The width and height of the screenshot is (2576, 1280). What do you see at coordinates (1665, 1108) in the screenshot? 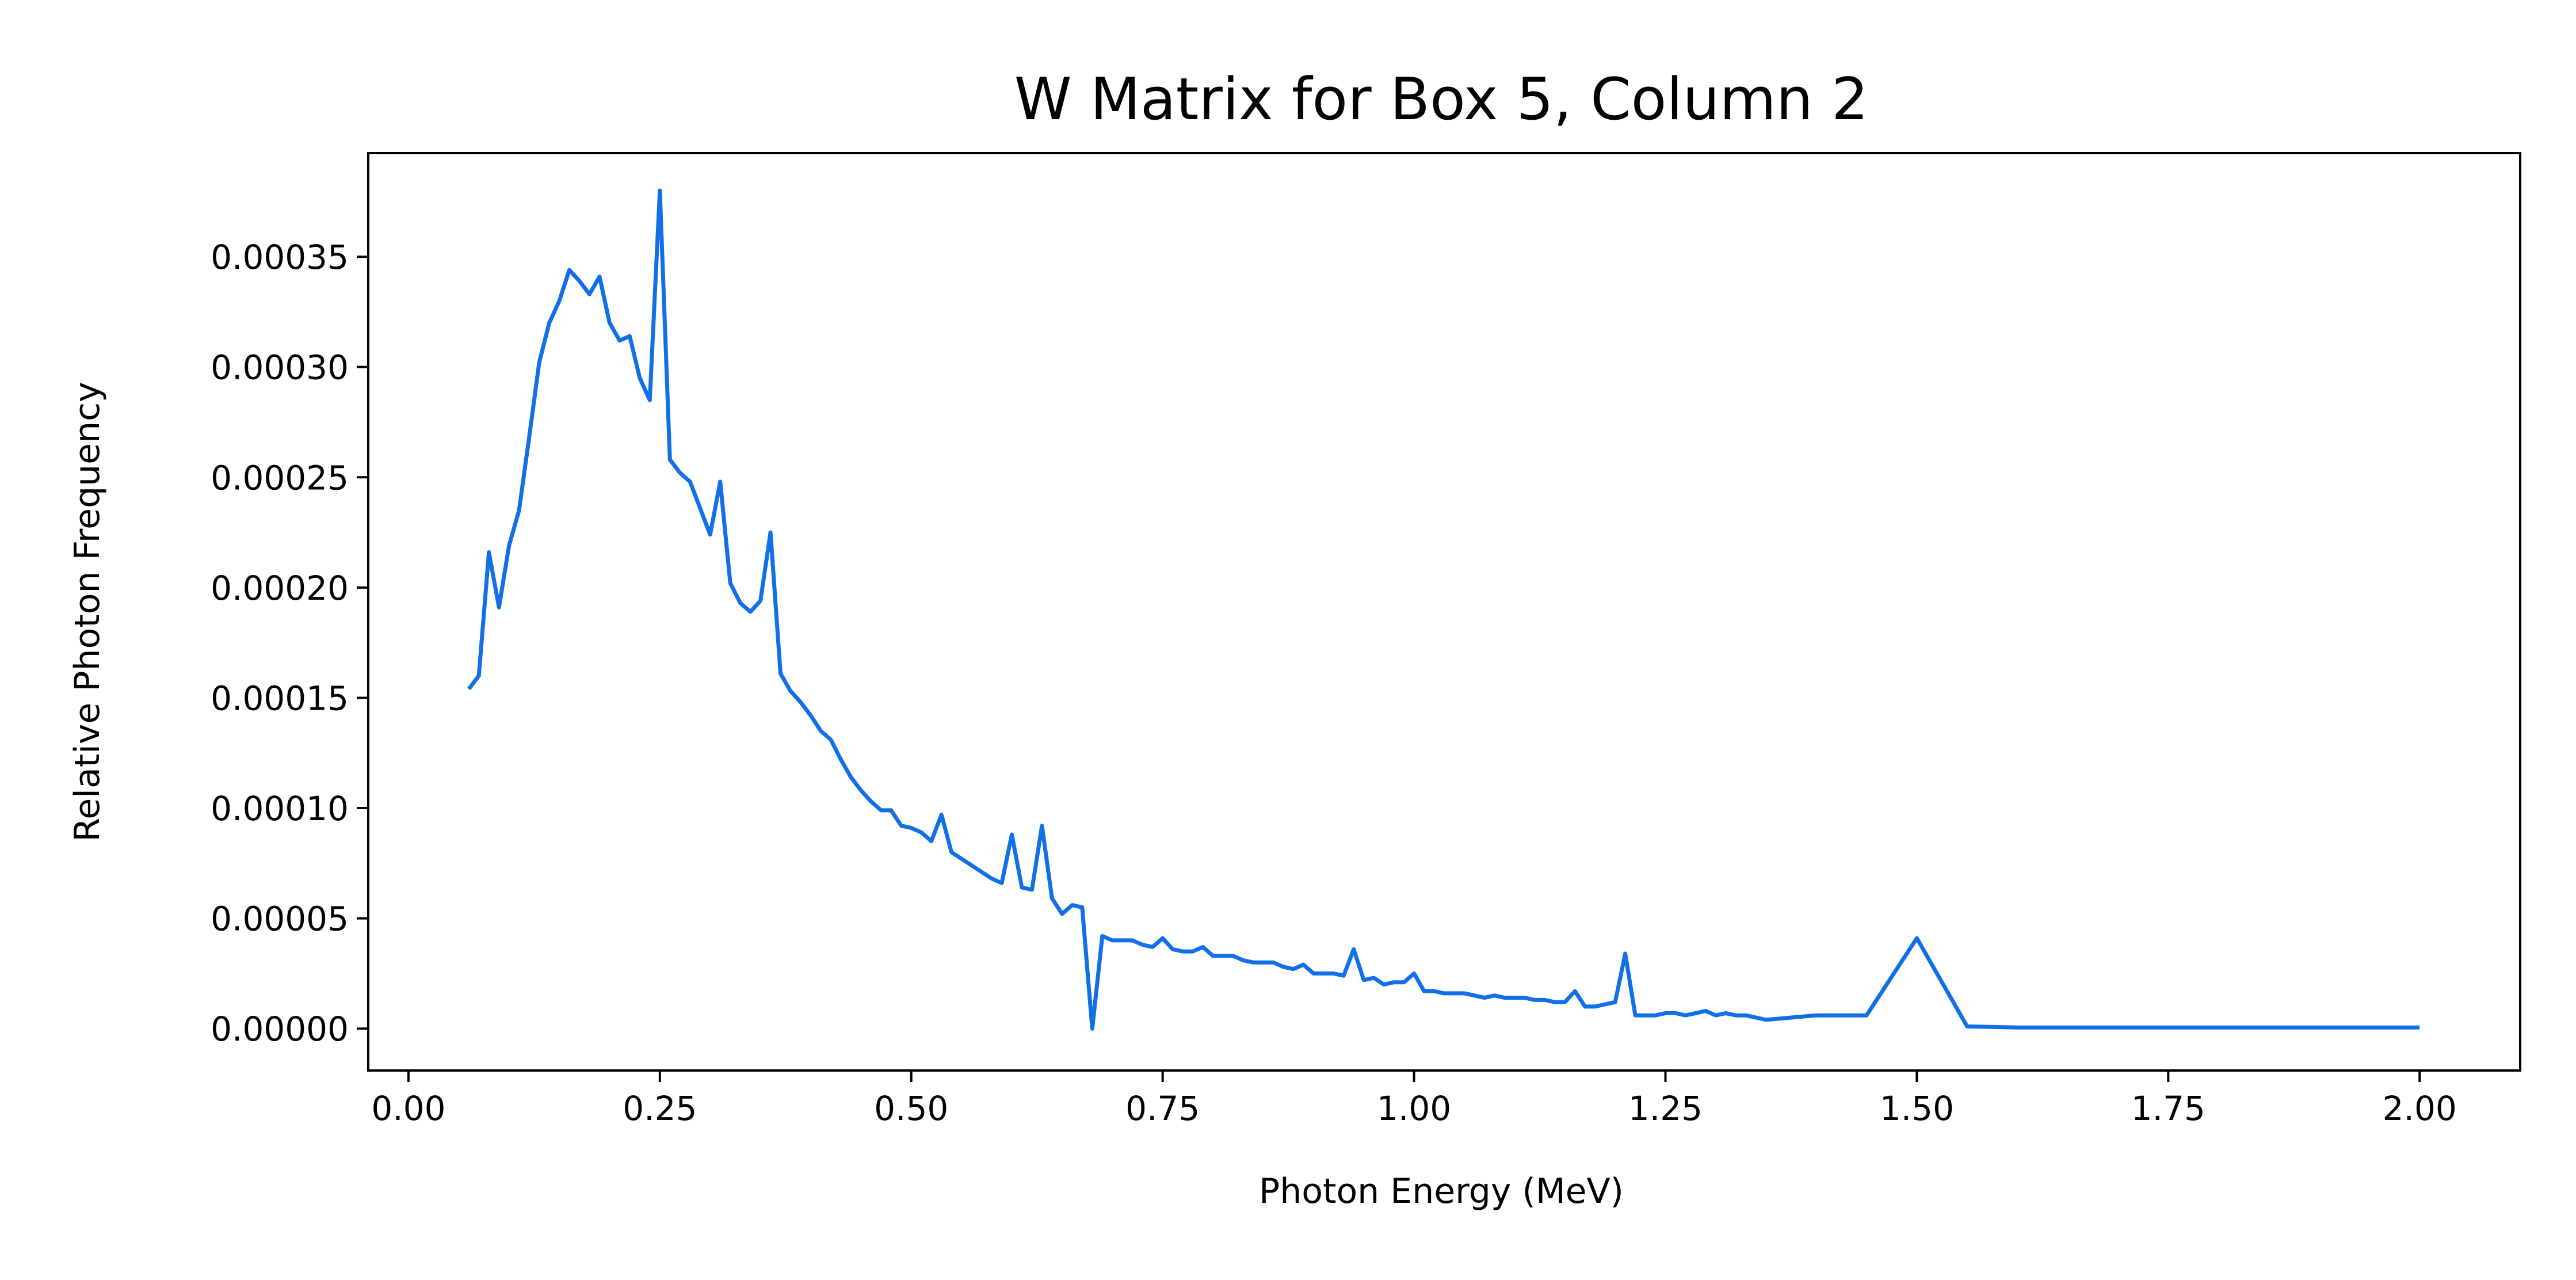
I see `x-tick-label: 1.25` at bounding box center [1665, 1108].